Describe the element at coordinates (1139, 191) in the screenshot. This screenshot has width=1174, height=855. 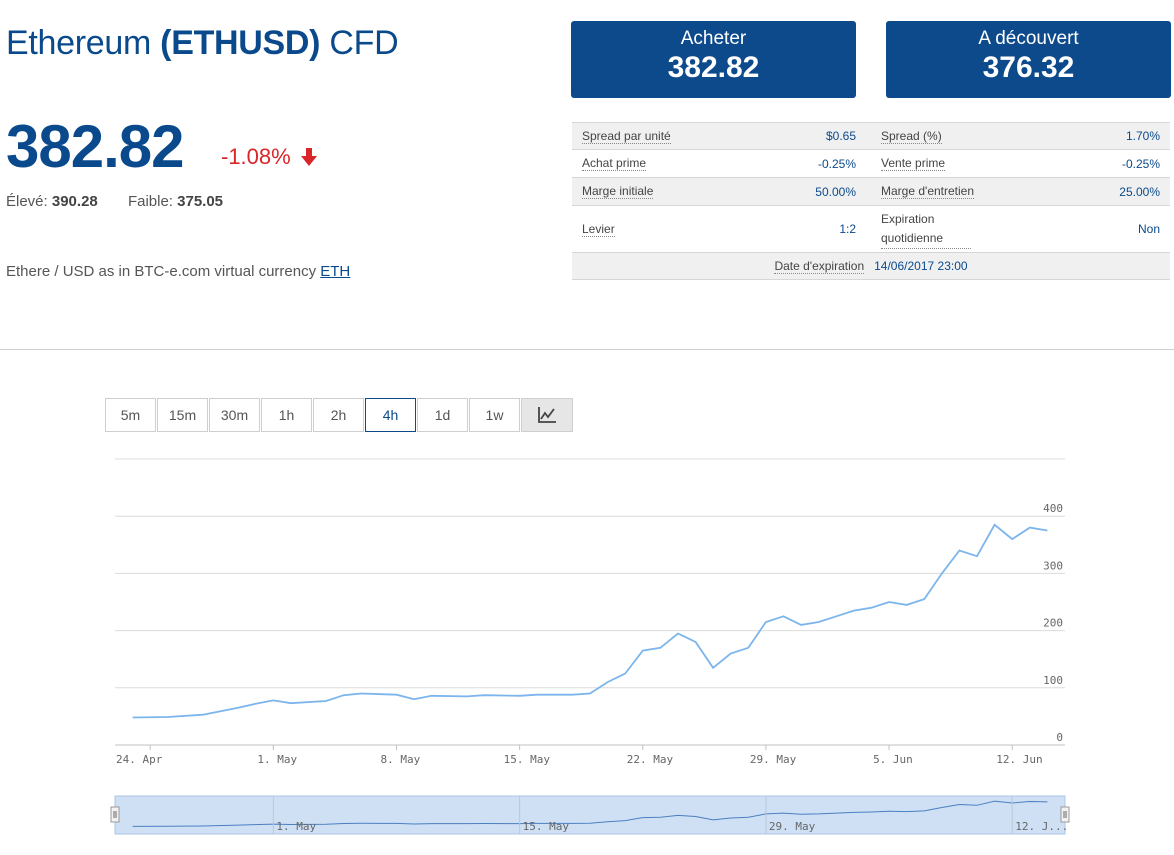
I see `spec-value: 25.00%` at that location.